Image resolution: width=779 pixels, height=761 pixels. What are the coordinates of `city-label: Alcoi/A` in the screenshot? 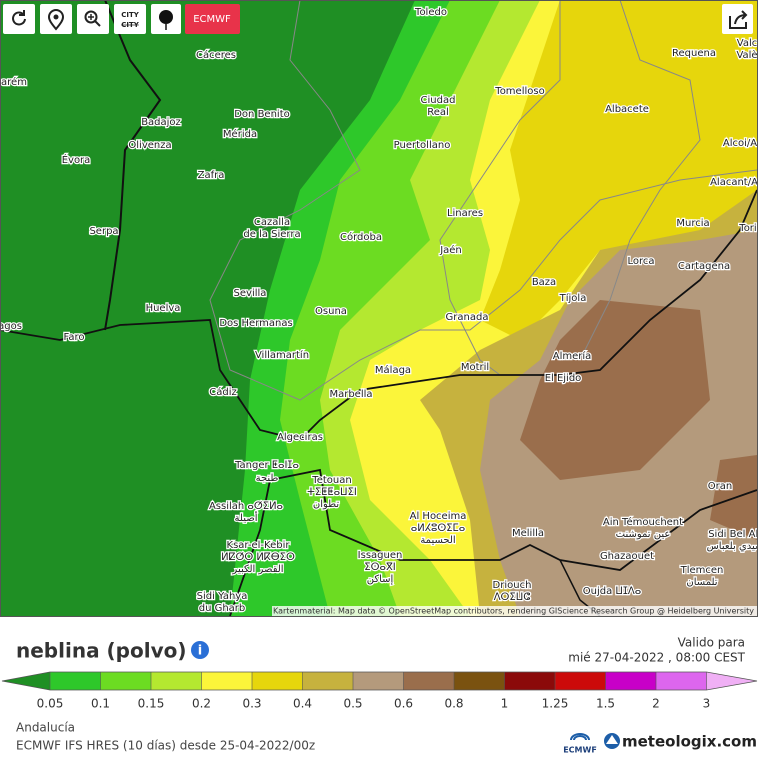 It's located at (740, 143).